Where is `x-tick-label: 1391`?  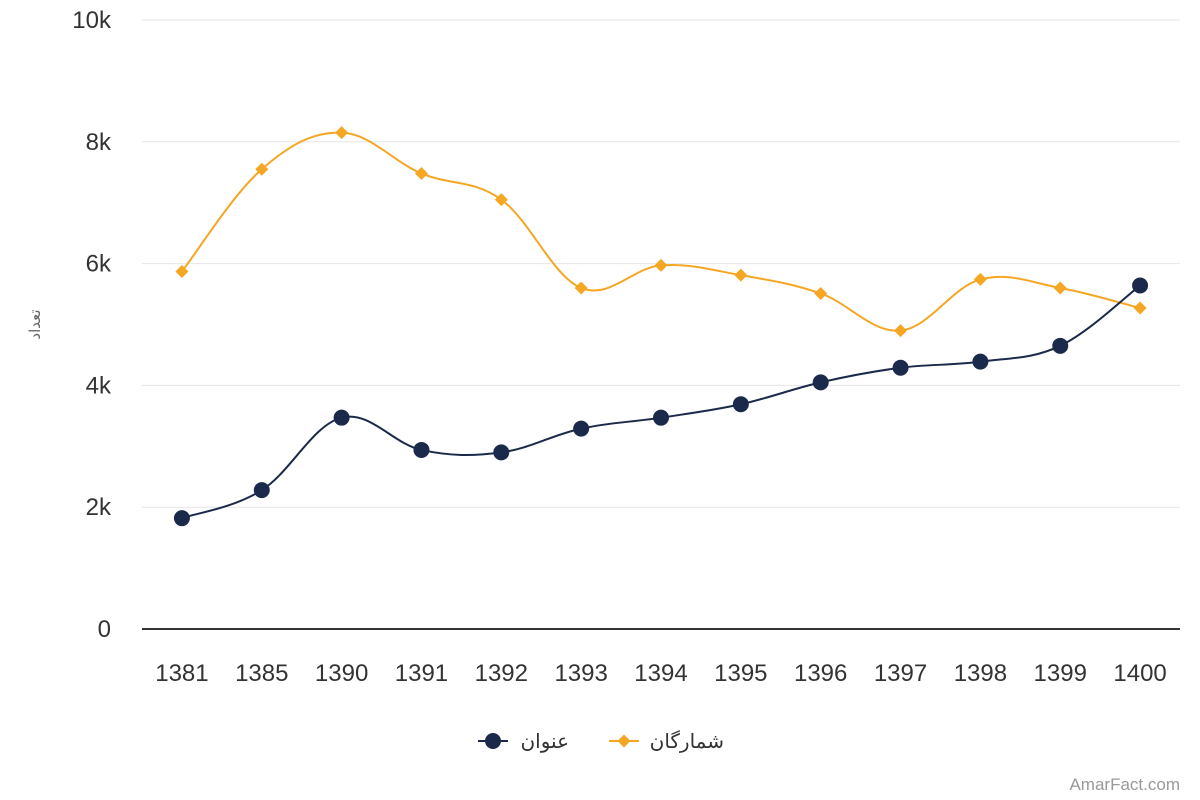 x-tick-label: 1391 is located at coordinates (421, 673).